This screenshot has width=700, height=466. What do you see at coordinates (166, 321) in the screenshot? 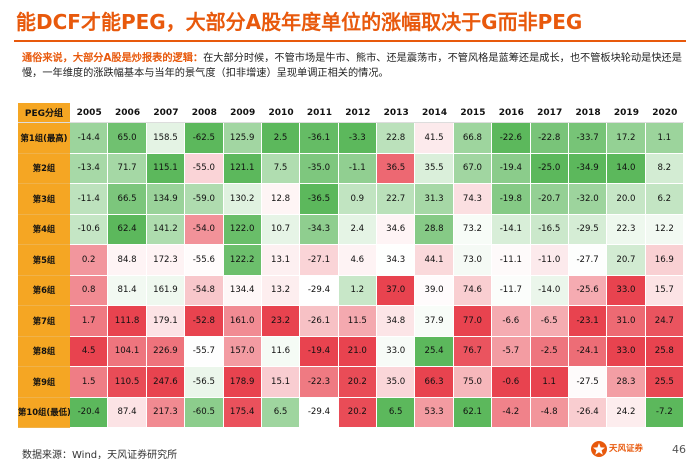
I see `table-cell: 179.1` at bounding box center [166, 321].